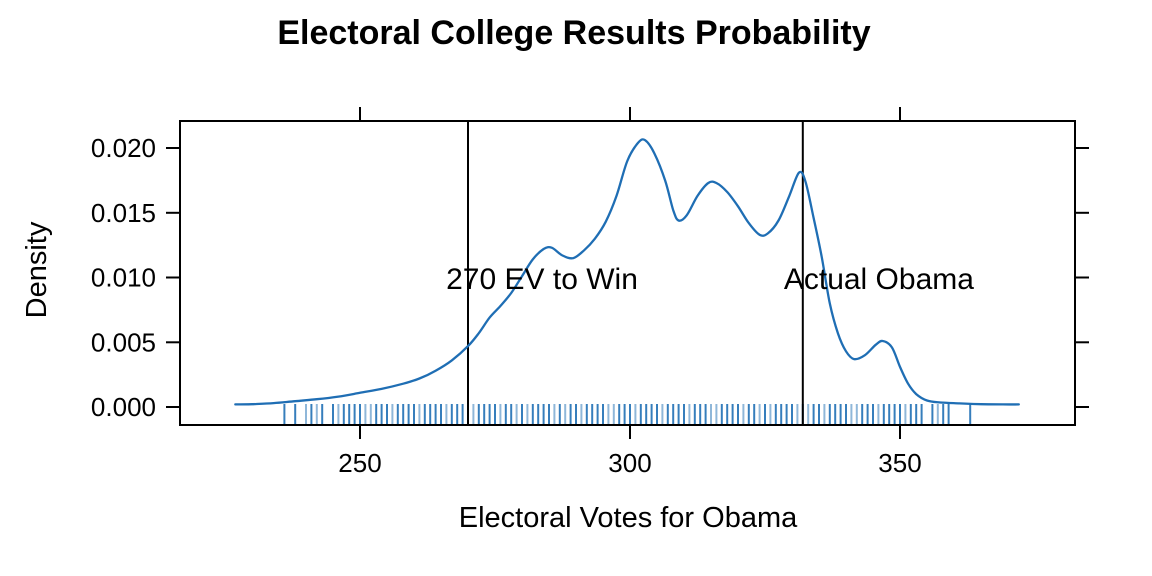 This screenshot has height=576, width=1152. I want to click on vline-label-270-ev-to-win: 270 EV to Win, so click(542, 279).